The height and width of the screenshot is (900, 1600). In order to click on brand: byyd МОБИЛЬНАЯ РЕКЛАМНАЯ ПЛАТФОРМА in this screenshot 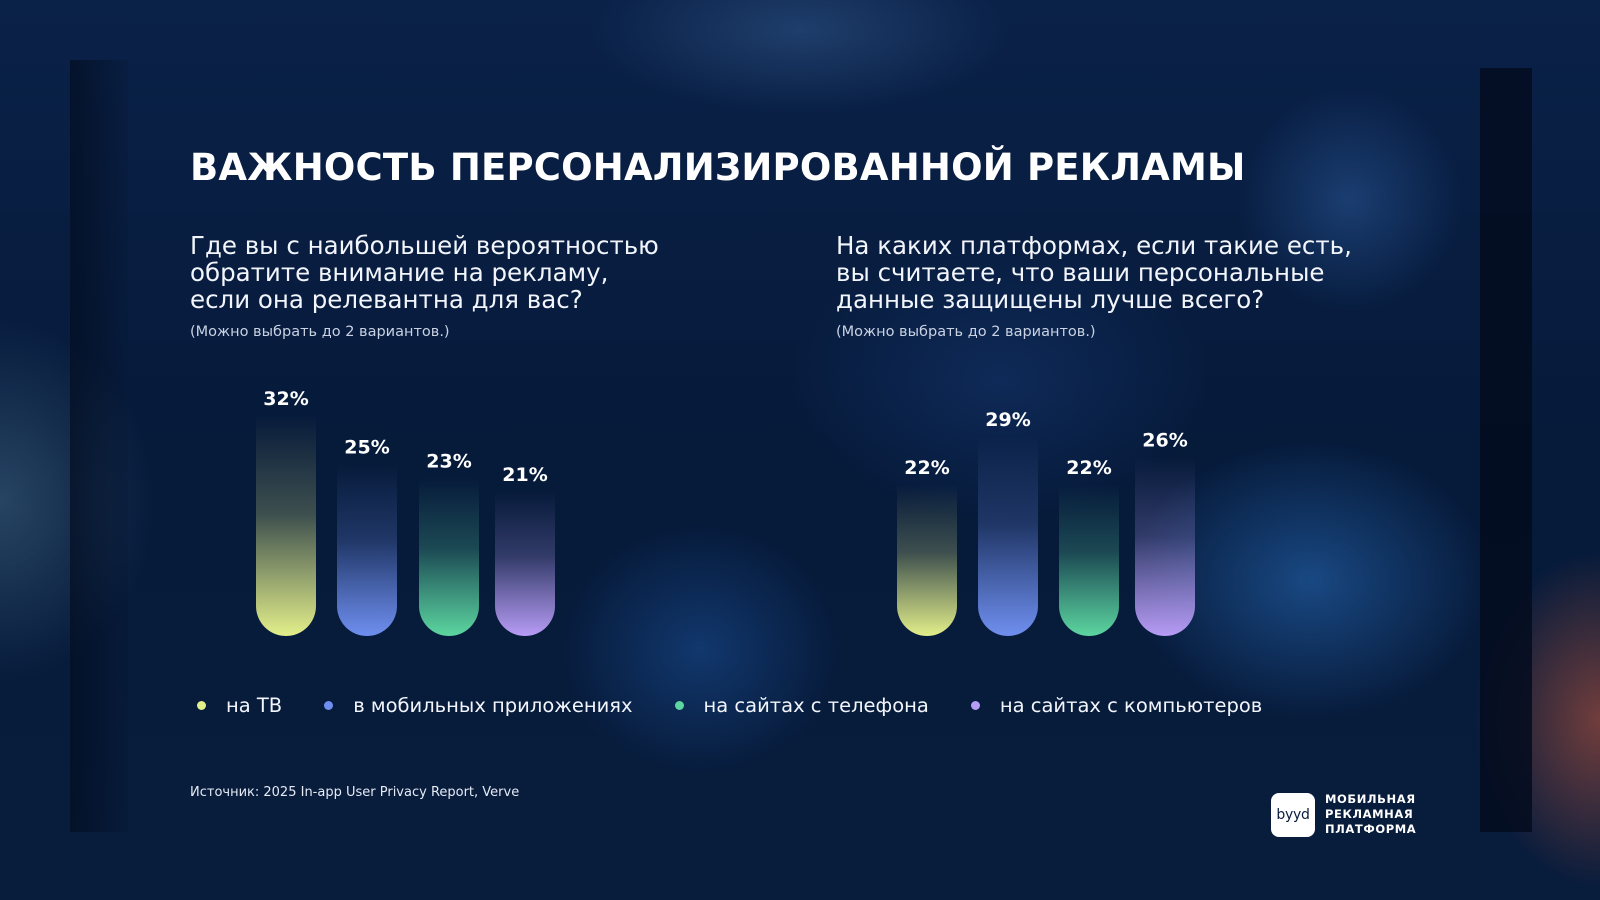, I will do `click(1343, 814)`.